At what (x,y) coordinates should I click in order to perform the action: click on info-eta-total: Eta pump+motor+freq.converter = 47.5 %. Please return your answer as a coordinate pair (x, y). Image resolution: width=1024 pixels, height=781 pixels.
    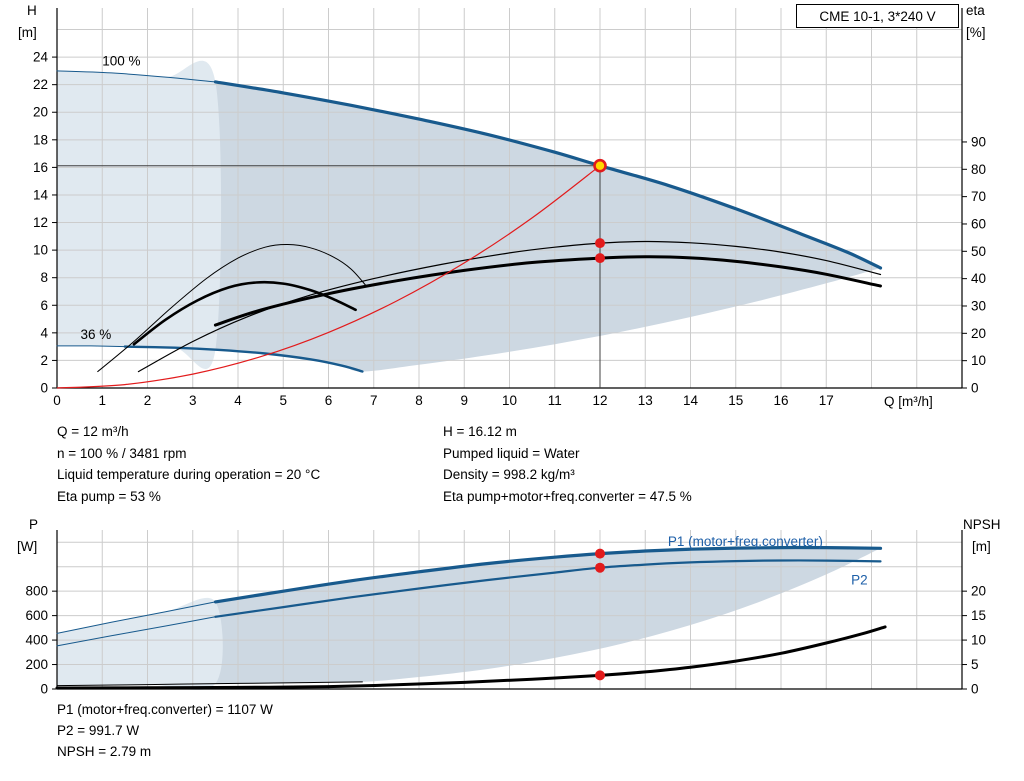
    Looking at the image, I should click on (567, 496).